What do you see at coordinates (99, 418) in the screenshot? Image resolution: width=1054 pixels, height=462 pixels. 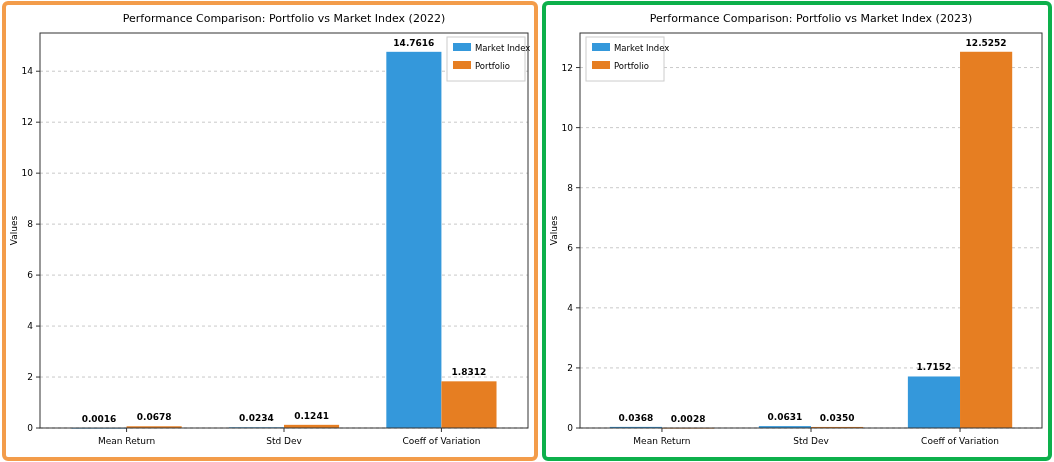 I see `data-label: 0.0016` at bounding box center [99, 418].